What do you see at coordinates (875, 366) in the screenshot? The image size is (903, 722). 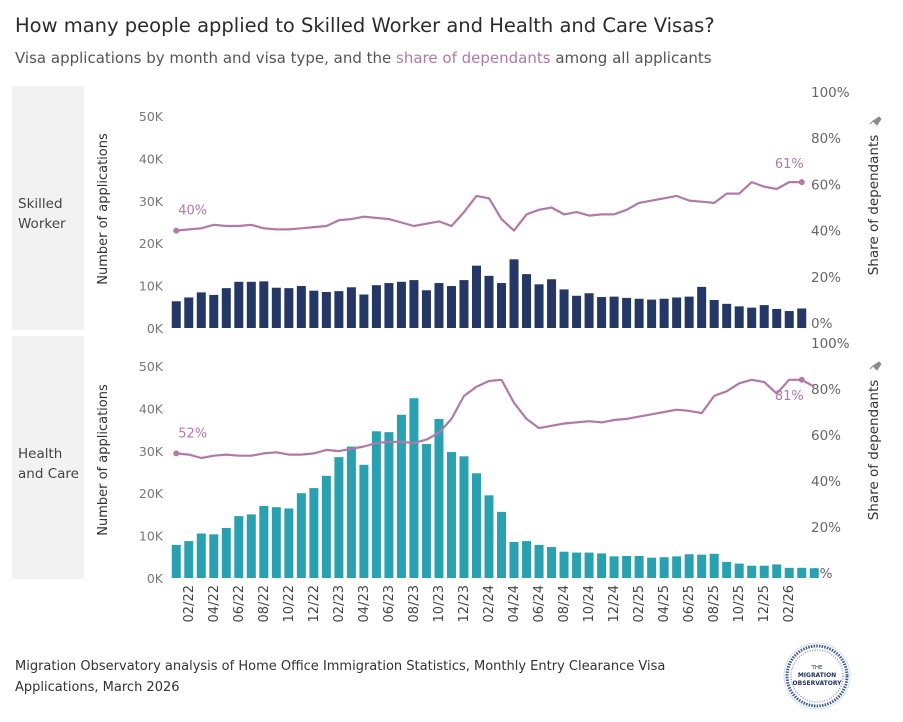 I see `health-and-care-pin-icon` at bounding box center [875, 366].